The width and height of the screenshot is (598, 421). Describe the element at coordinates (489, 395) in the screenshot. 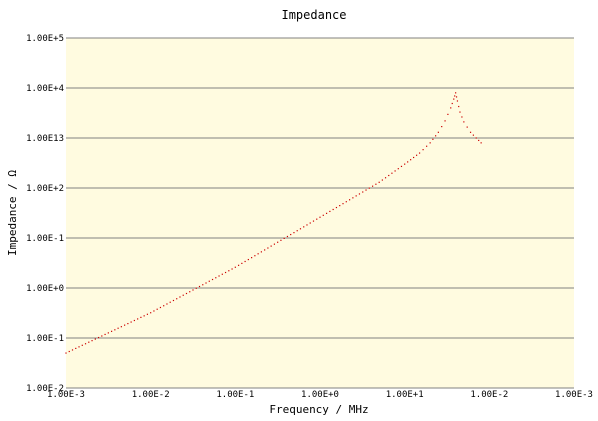

I see `x-tick-label: 1.00E-2` at that location.